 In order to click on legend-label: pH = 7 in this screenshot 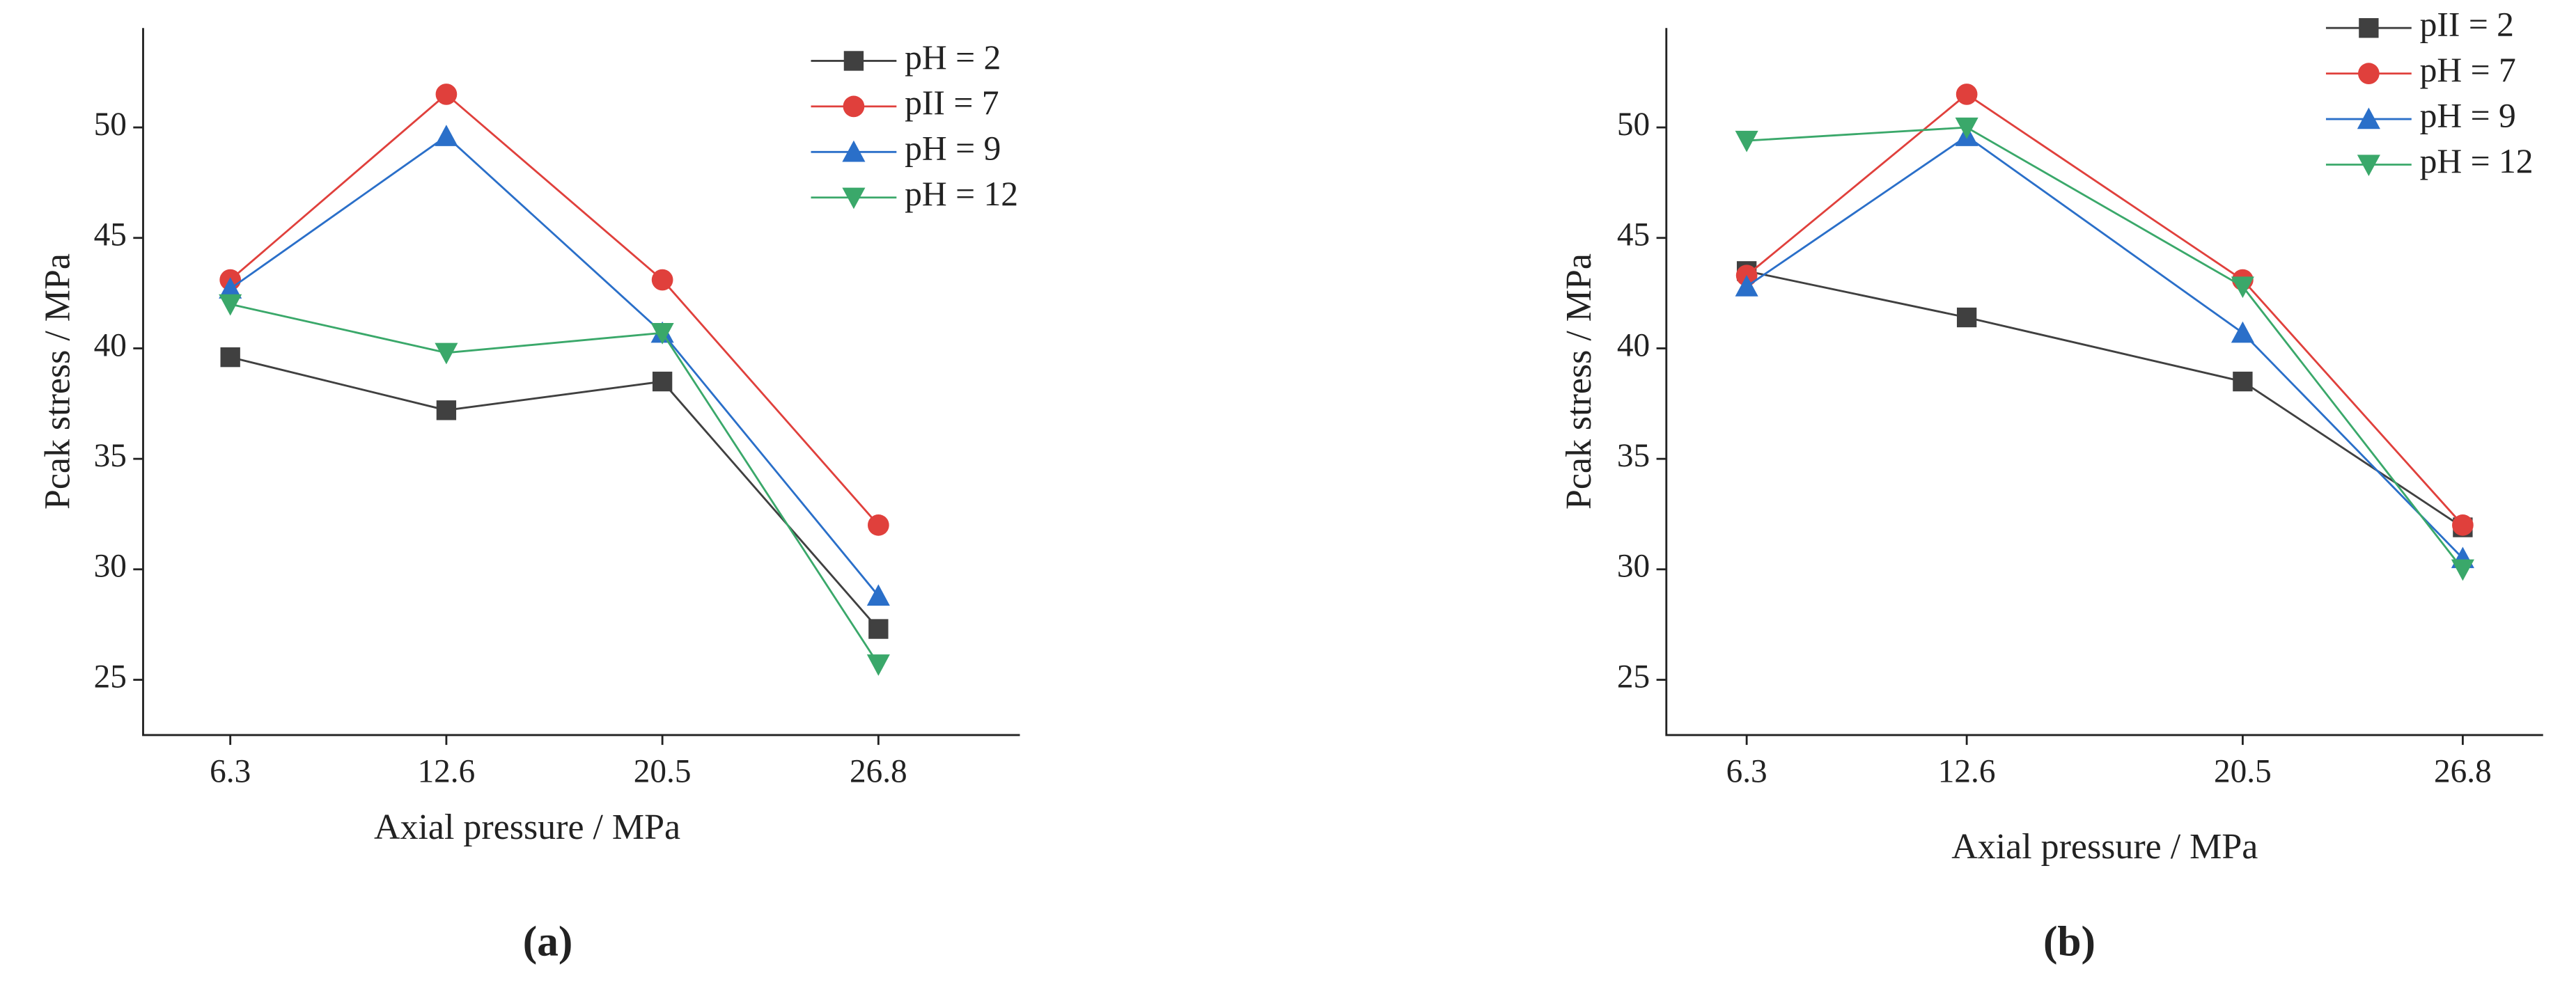, I will do `click(2468, 70)`.